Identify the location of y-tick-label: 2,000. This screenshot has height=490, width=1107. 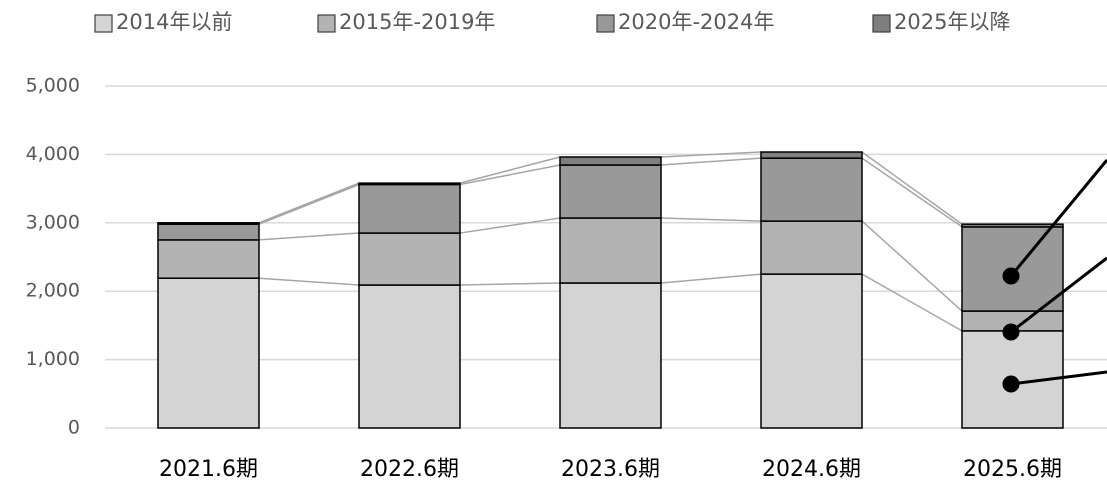
(53, 291).